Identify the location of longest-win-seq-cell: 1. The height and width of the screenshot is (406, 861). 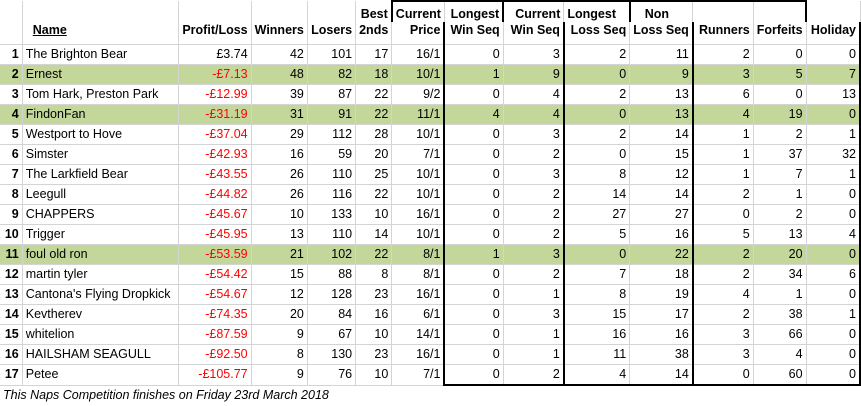
(534, 354).